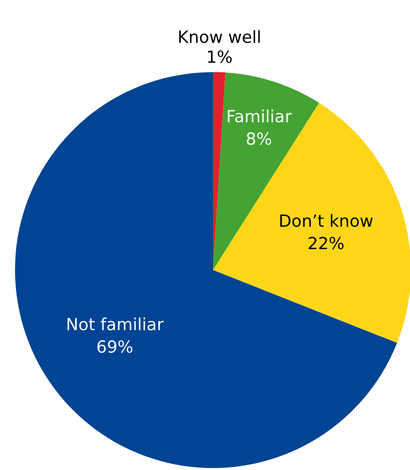 The width and height of the screenshot is (410, 470). What do you see at coordinates (114, 346) in the screenshot?
I see `data-label: 69%` at bounding box center [114, 346].